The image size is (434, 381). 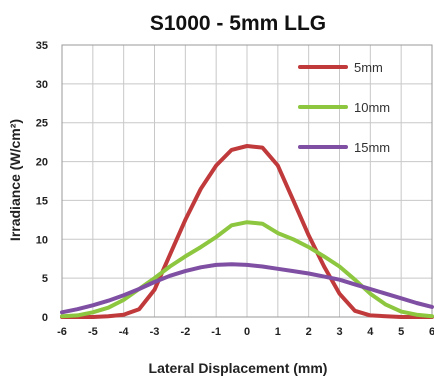 What do you see at coordinates (247, 332) in the screenshot?
I see `x-tick-label: 0` at bounding box center [247, 332].